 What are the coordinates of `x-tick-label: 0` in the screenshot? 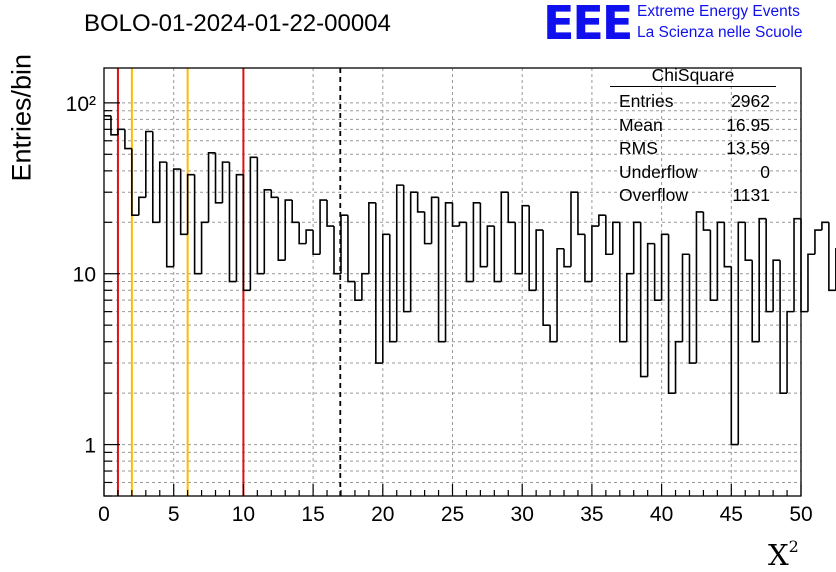 It's located at (104, 514).